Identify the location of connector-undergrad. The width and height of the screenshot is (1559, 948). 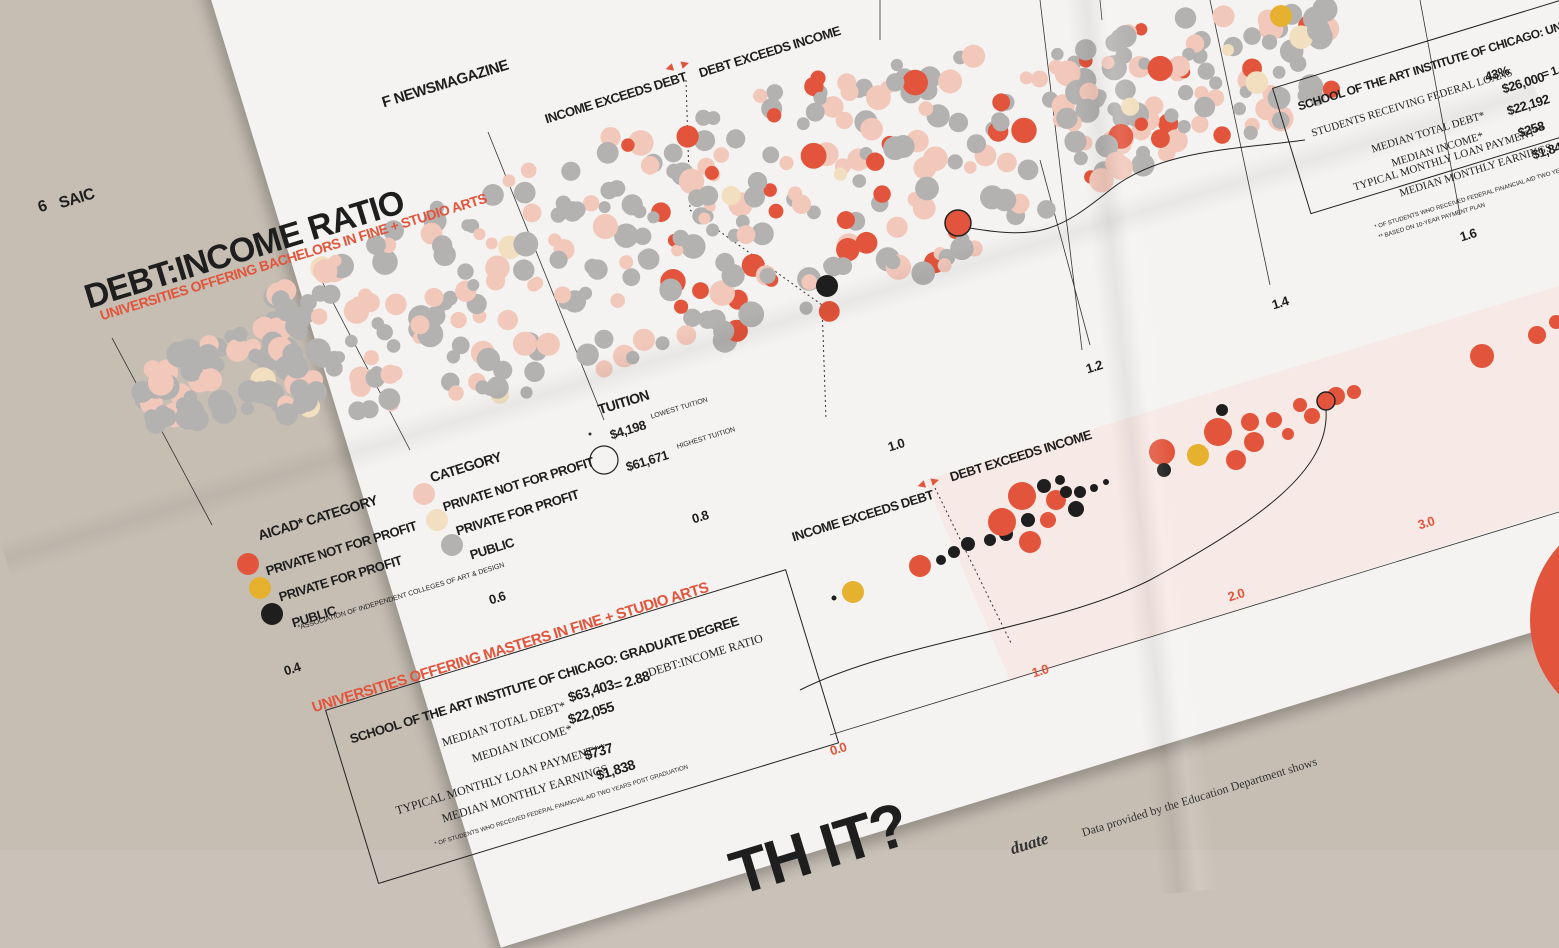
(1137, 186).